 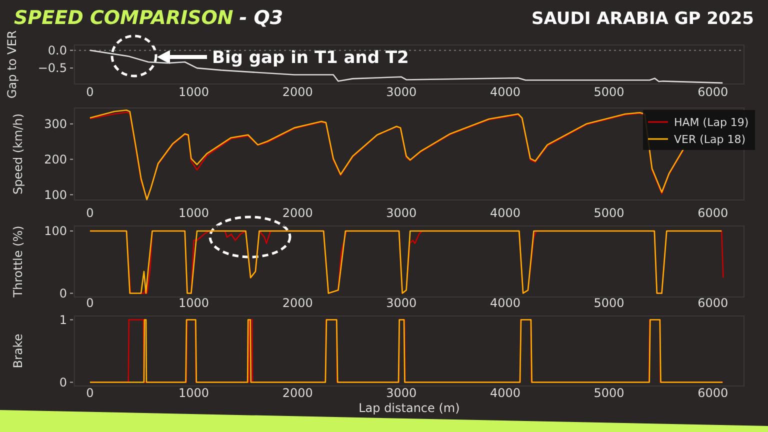 I want to click on chart-subtitle: - Q3, so click(x=261, y=18).